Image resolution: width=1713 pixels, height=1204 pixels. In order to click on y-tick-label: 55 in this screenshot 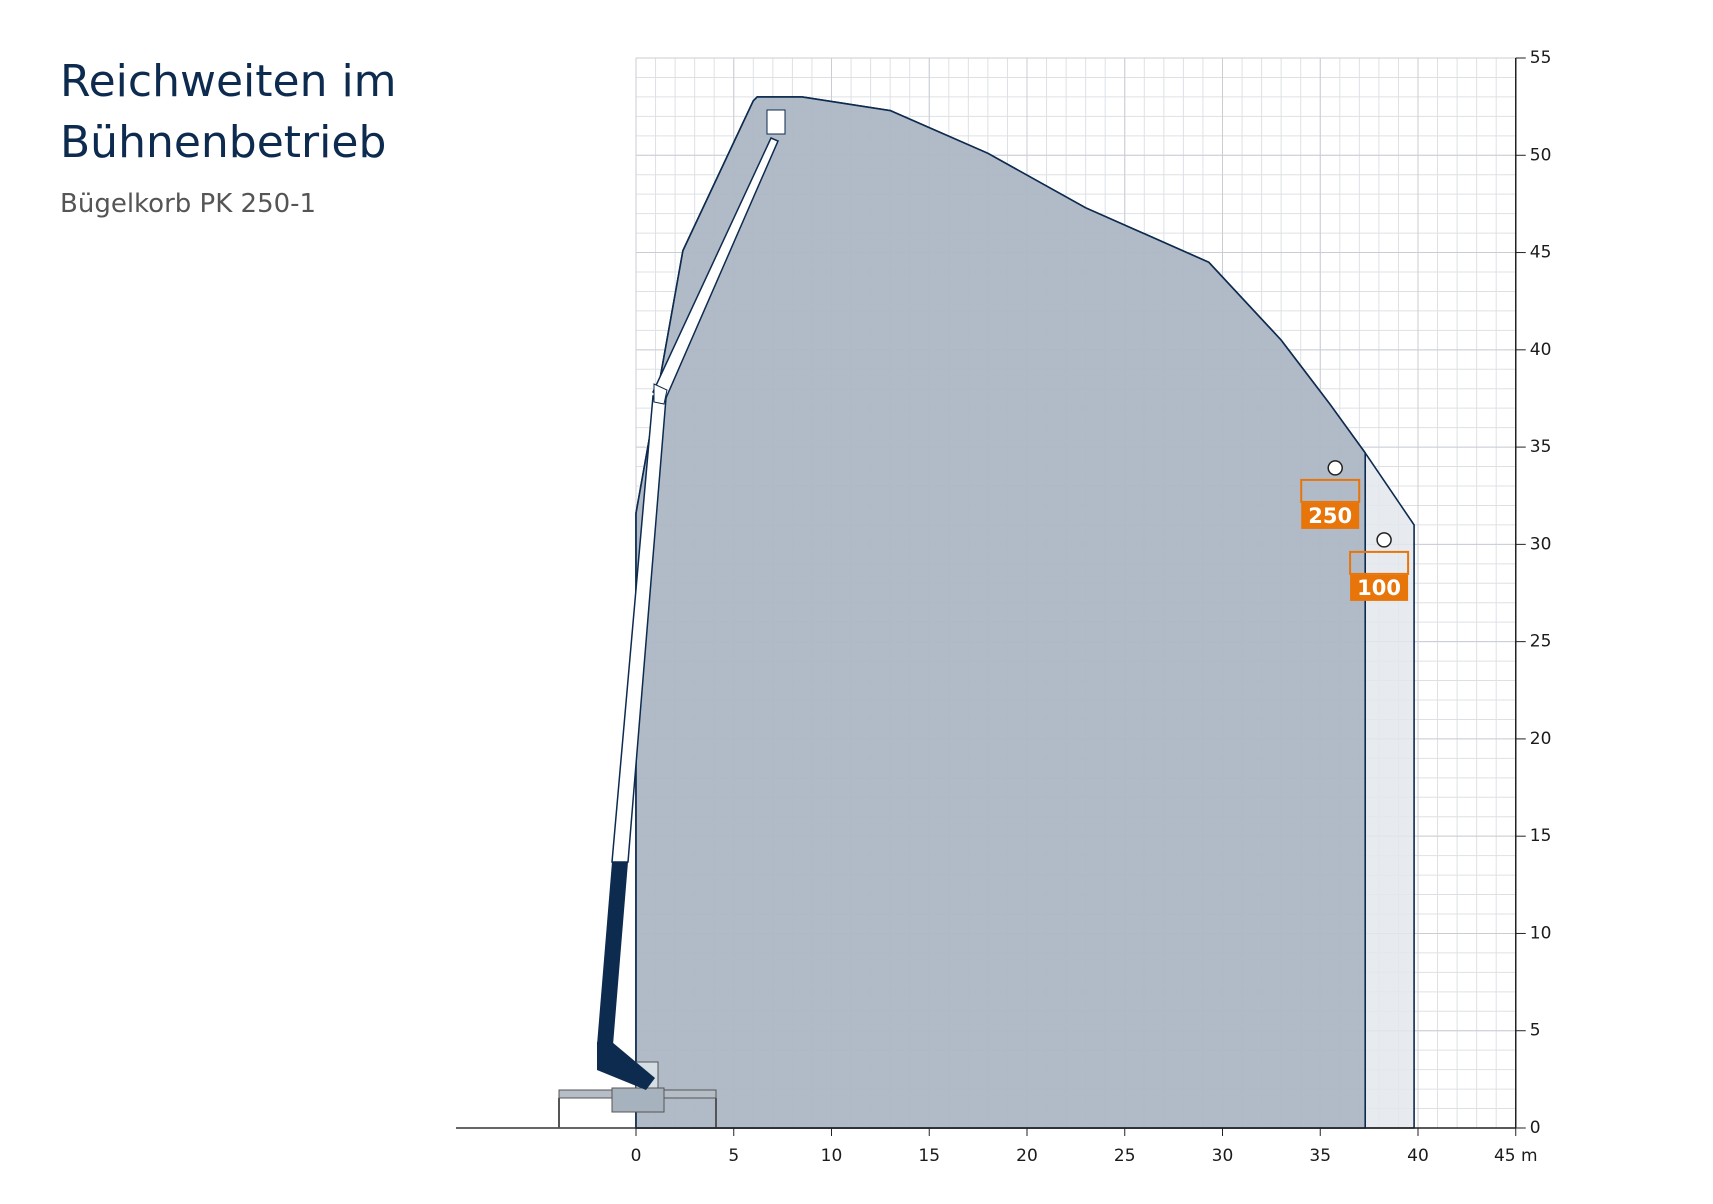, I will do `click(1541, 58)`.